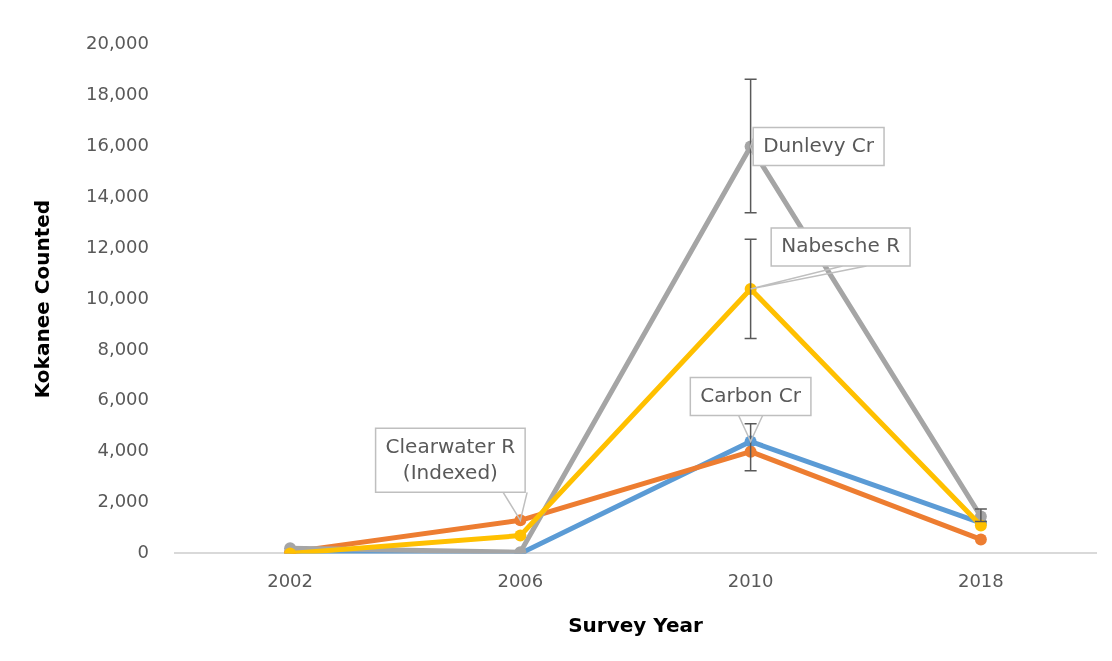 The width and height of the screenshot is (1112, 661). I want to click on y-tick-label: 10,000, so click(117, 297).